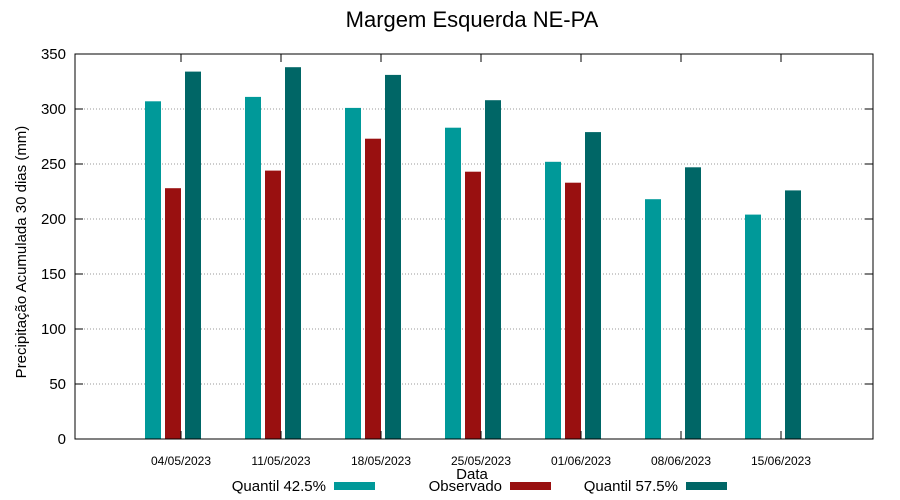  I want to click on y-tick-label: 200, so click(53, 219).